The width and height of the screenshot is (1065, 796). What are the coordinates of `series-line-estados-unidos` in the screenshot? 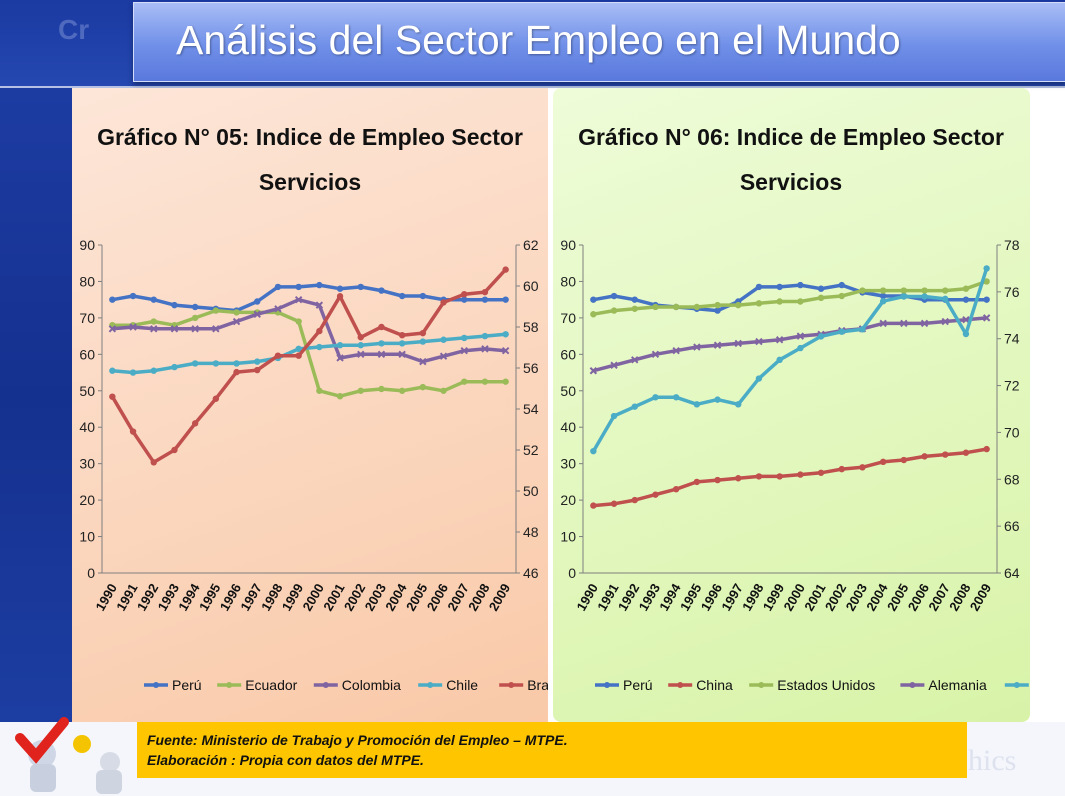 It's located at (790, 297).